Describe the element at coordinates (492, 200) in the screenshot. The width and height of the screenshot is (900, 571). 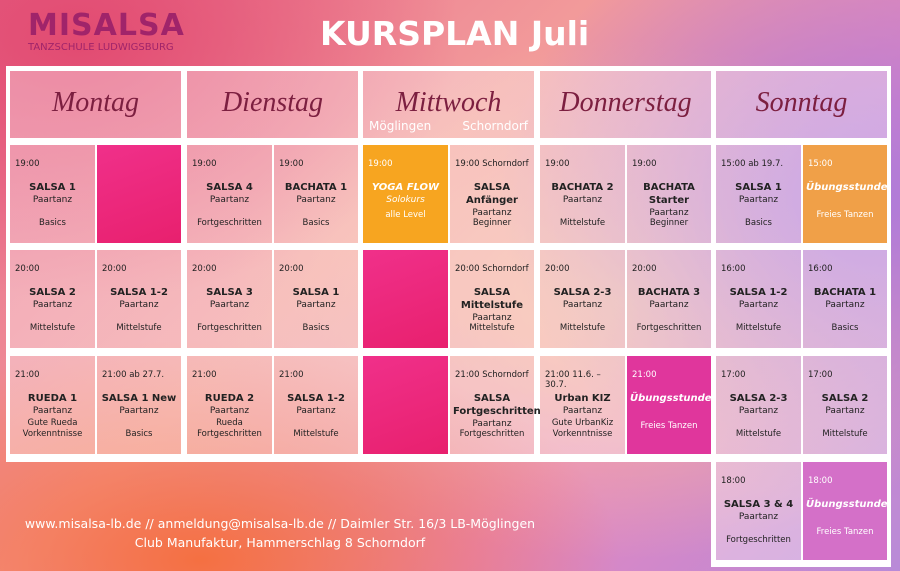
I see `course-title: SALSA Anfänger Paartanz` at that location.